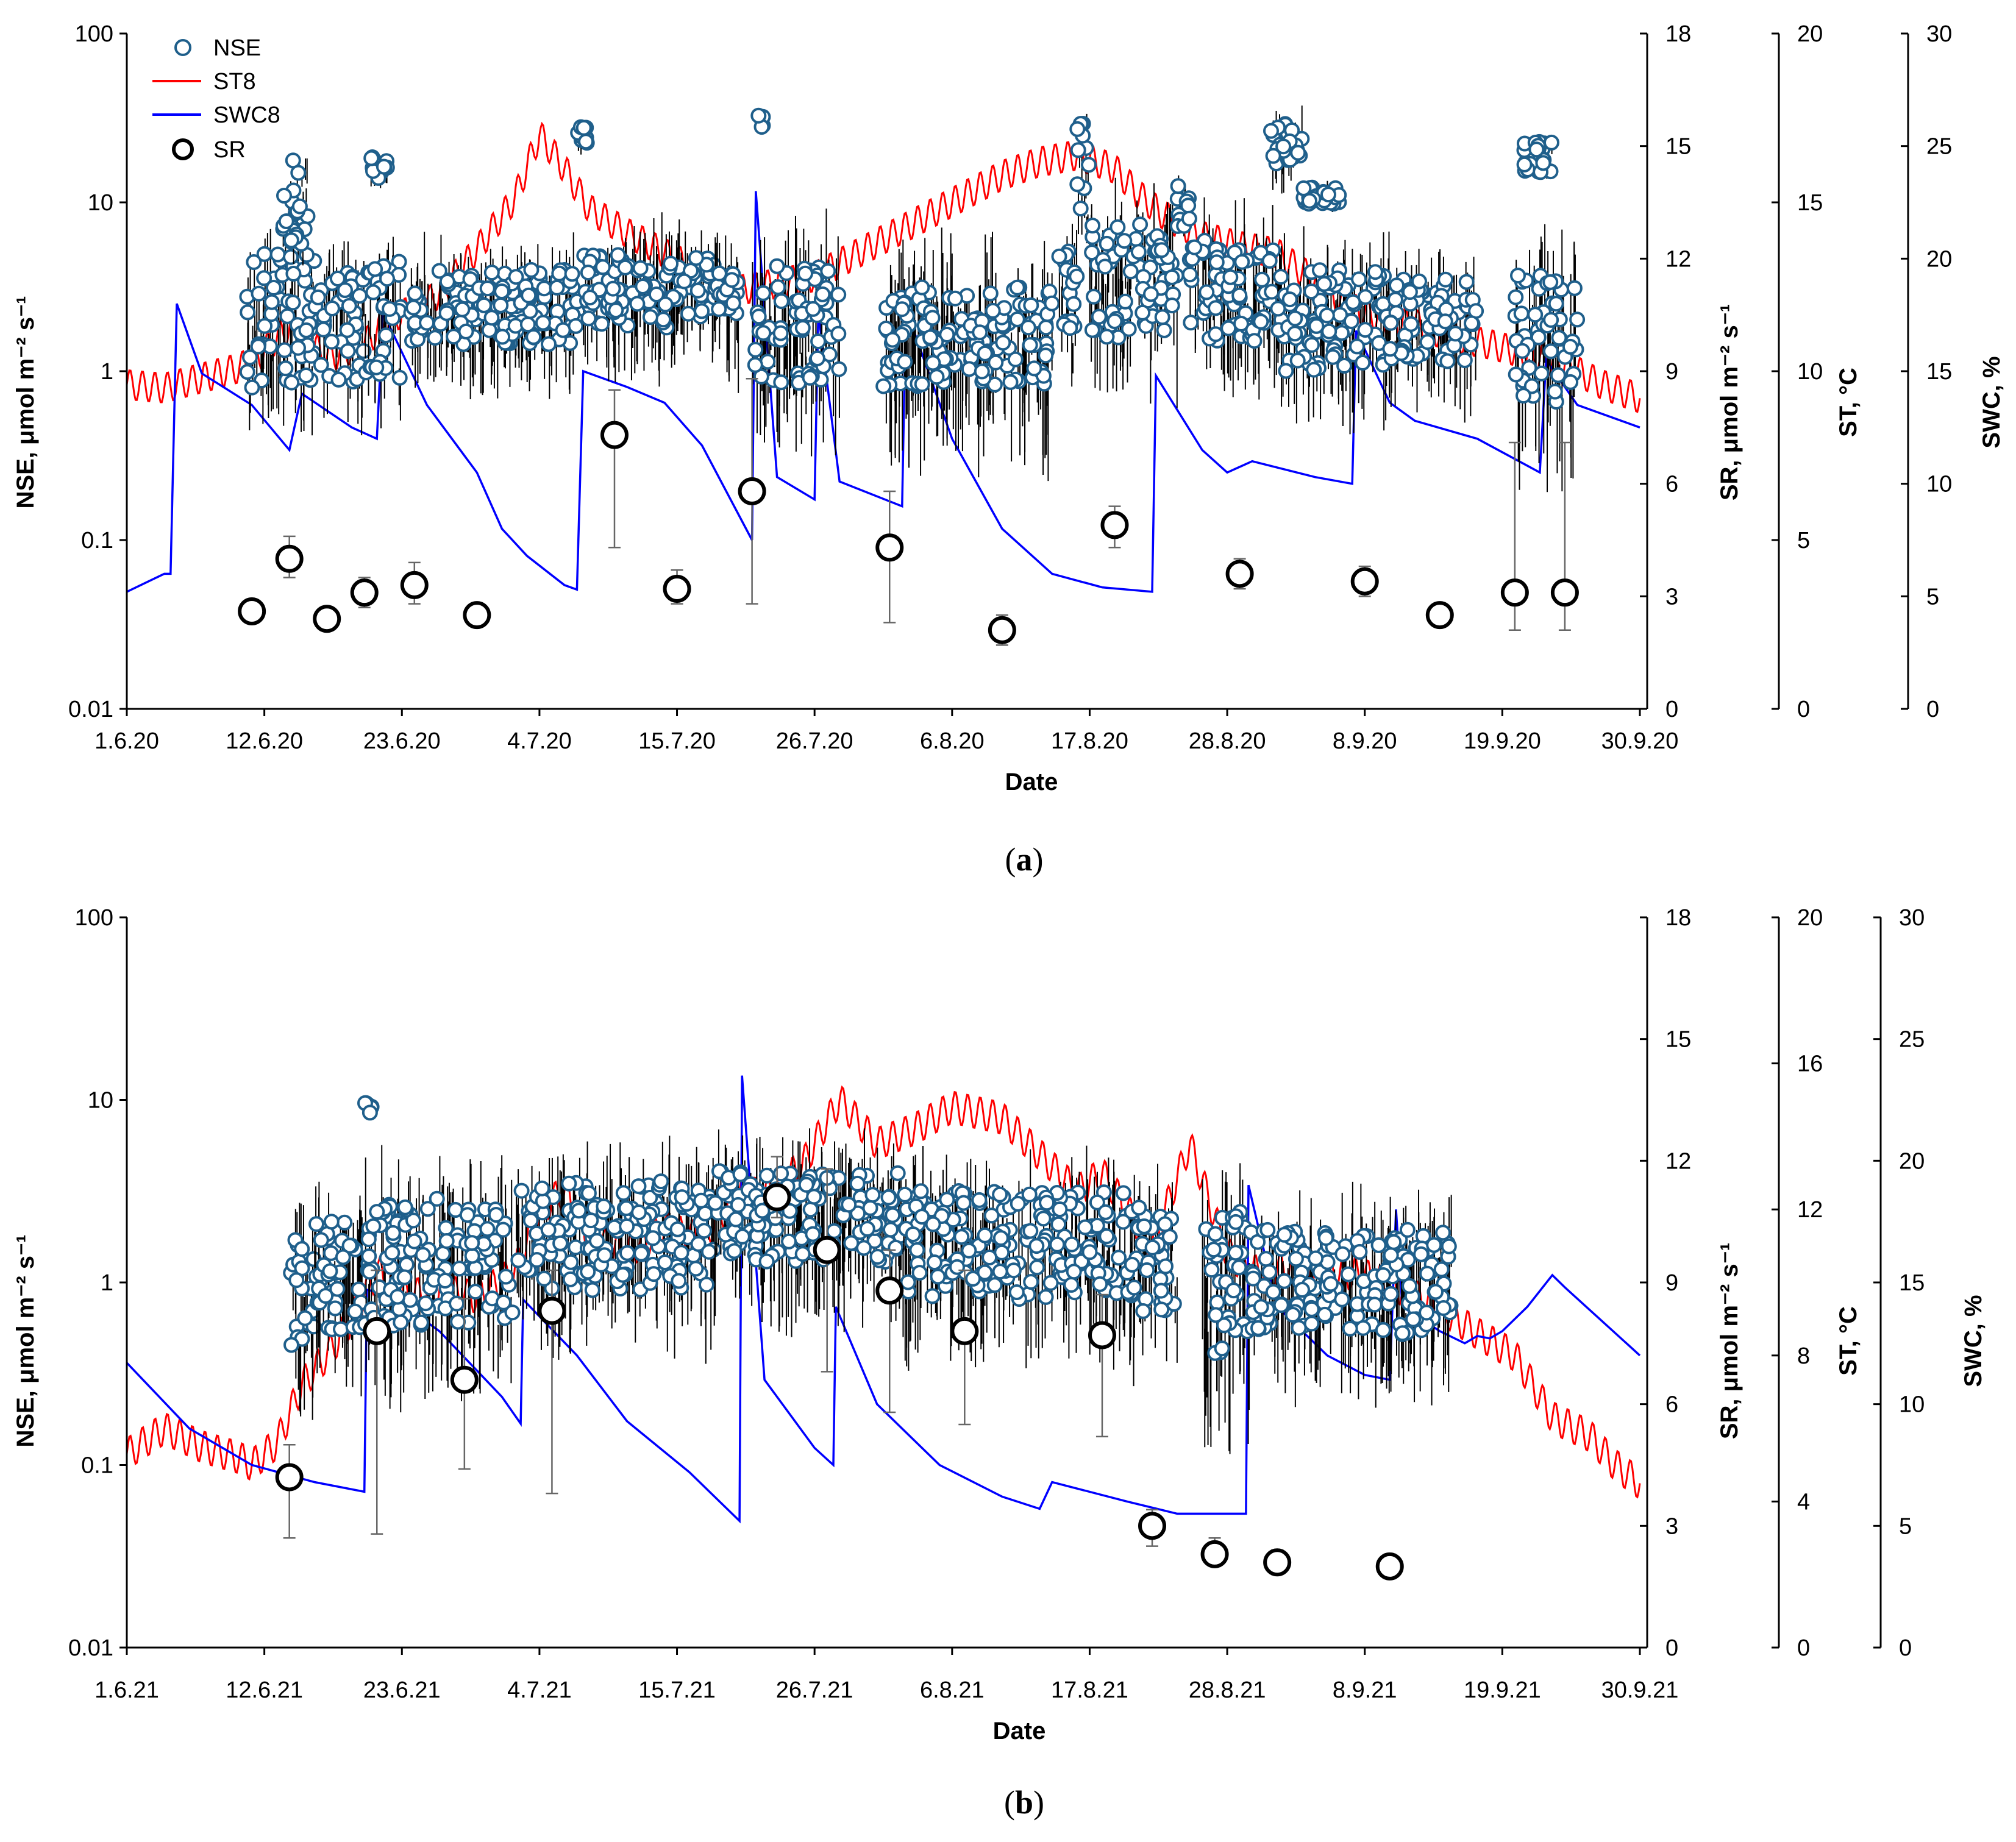 The image size is (2016, 1842). What do you see at coordinates (1678, 259) in the screenshot?
I see `panel-a-sr-tick-label: 12` at bounding box center [1678, 259].